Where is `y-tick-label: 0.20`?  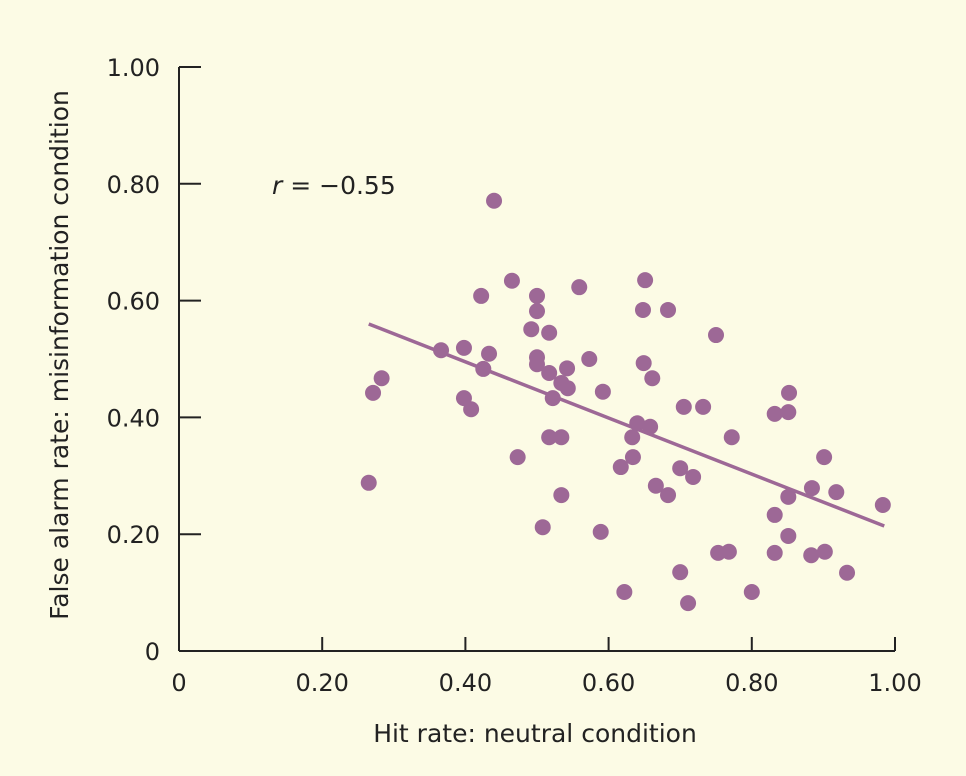
y-tick-label: 0.20 is located at coordinates (133, 535).